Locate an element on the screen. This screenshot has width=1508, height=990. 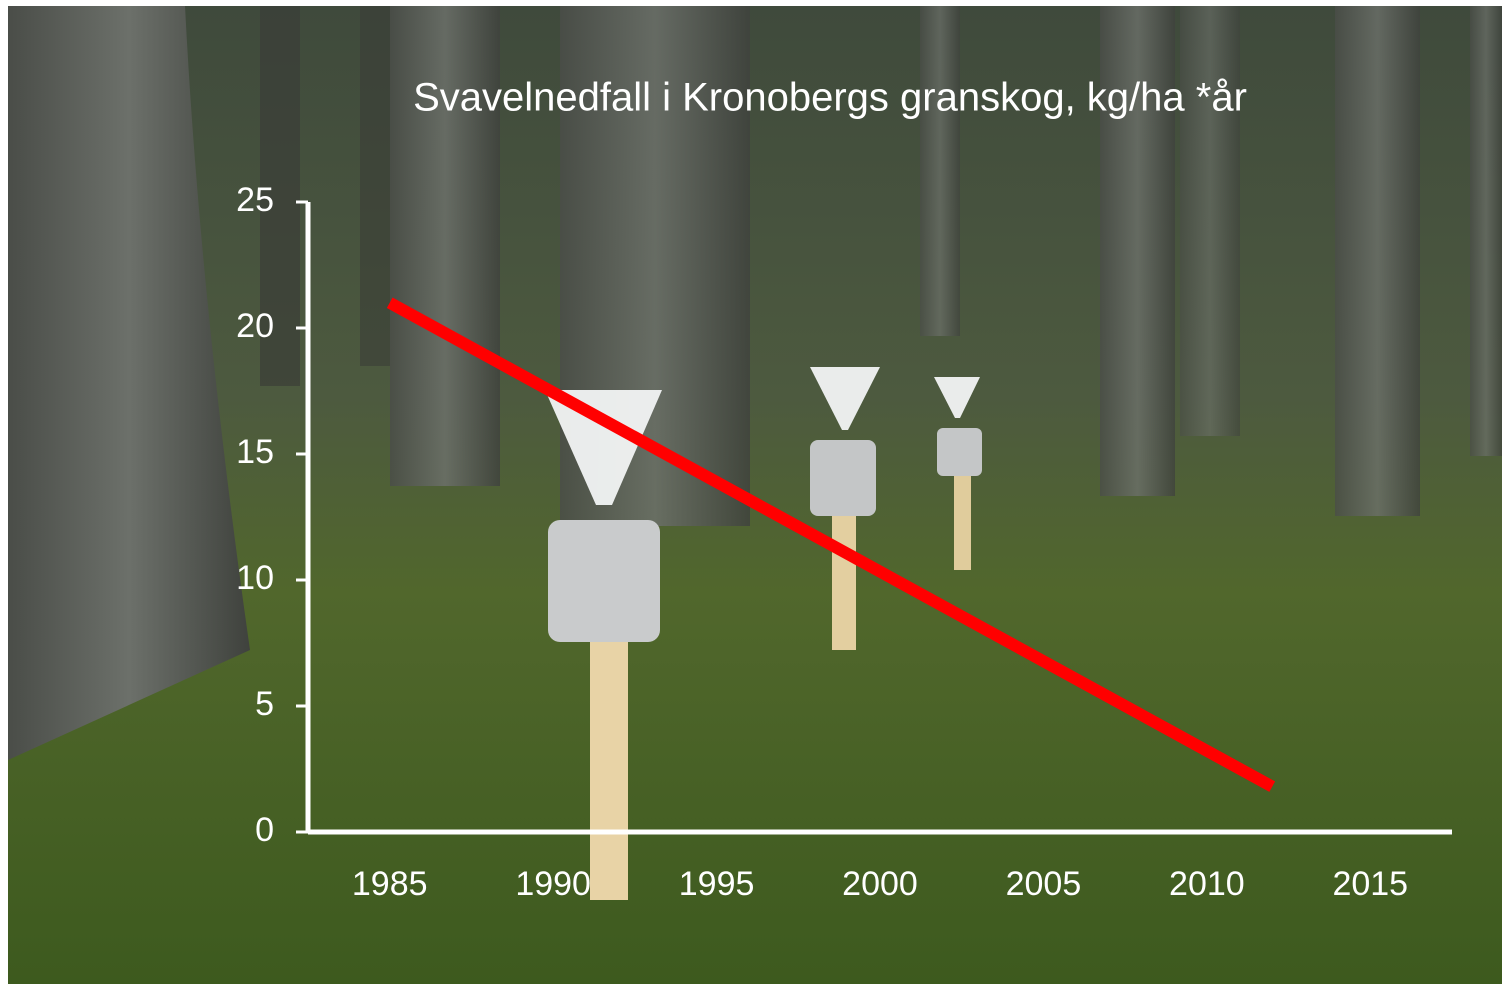
x-tick-label: 1990 is located at coordinates (553, 884).